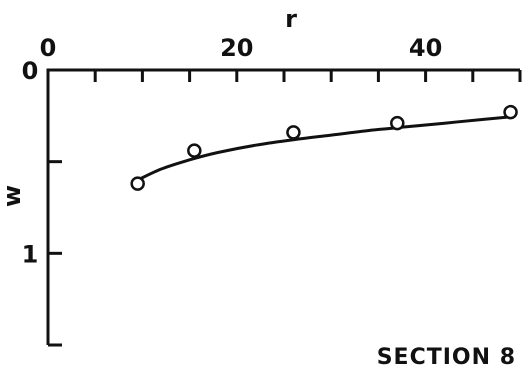 The width and height of the screenshot is (532, 372). Describe the element at coordinates (291, 19) in the screenshot. I see `x-axis-title: r` at that location.